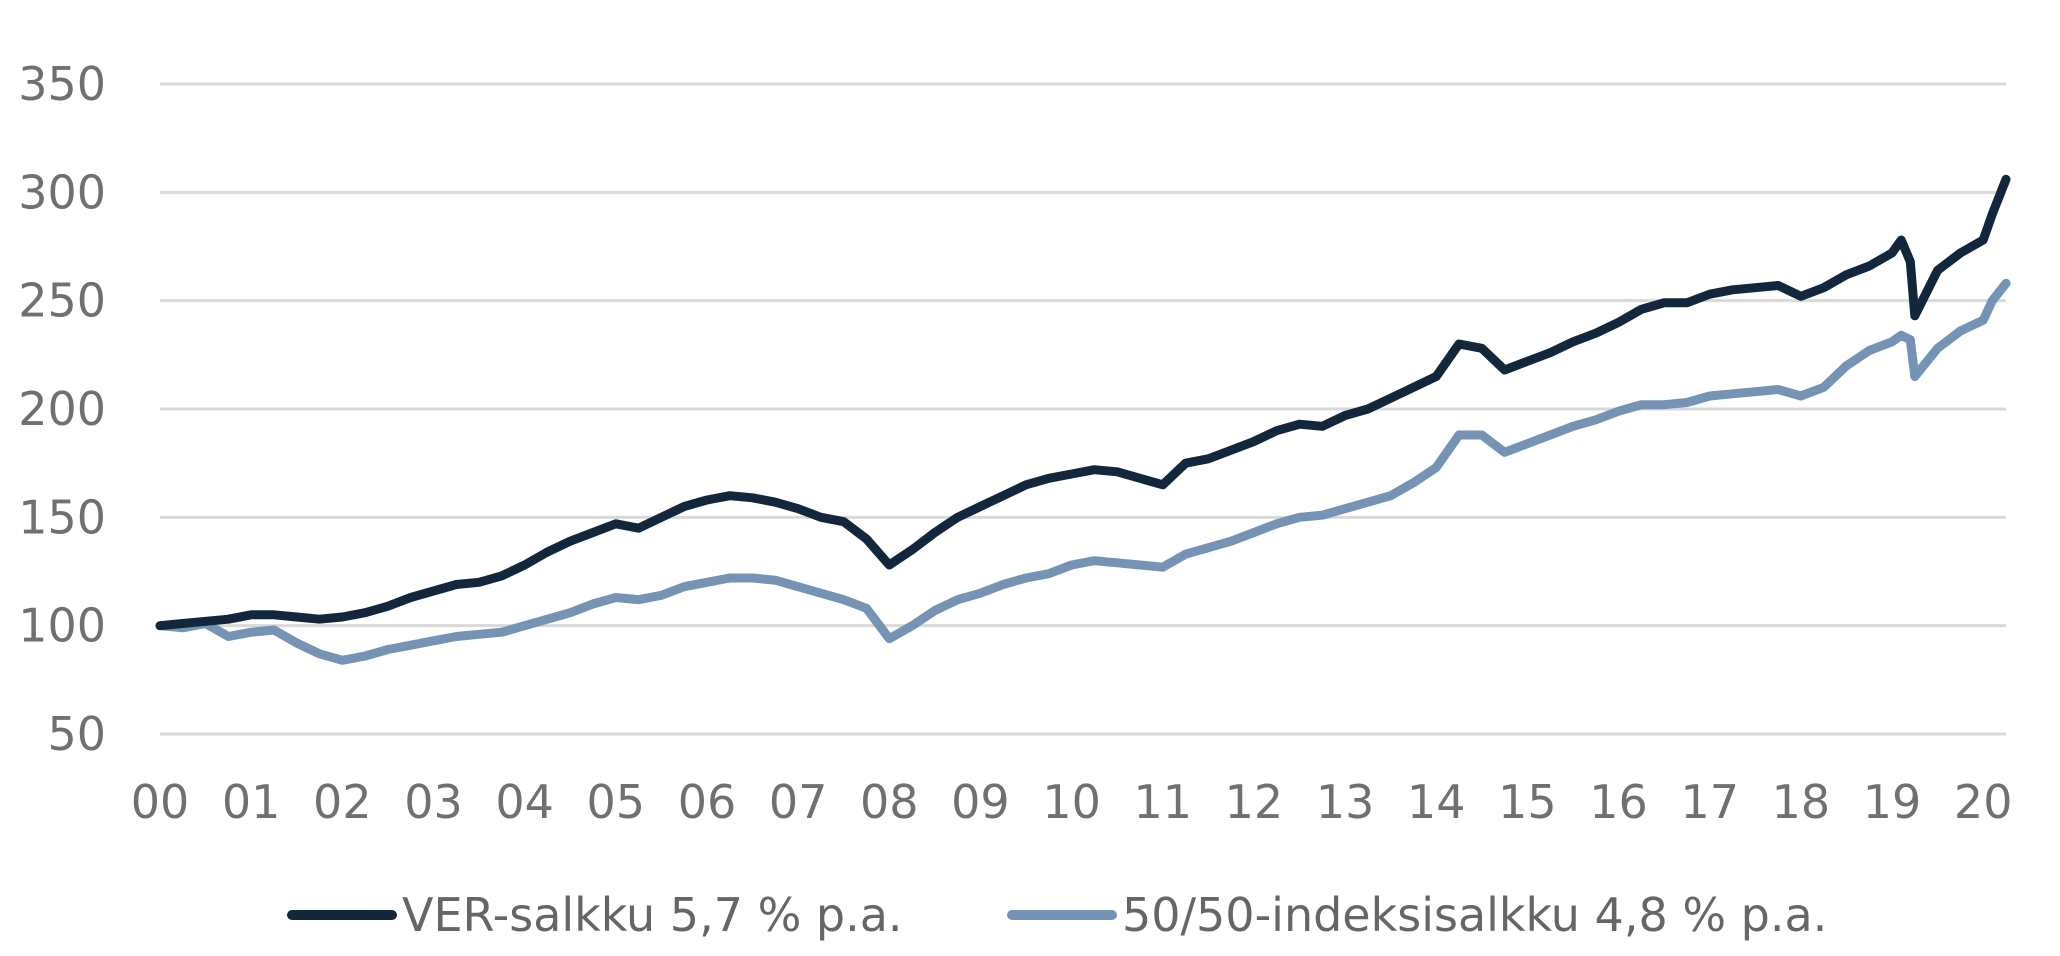 This screenshot has height=956, width=2060. Describe the element at coordinates (980, 802) in the screenshot. I see `x-tick-label: 09` at that location.